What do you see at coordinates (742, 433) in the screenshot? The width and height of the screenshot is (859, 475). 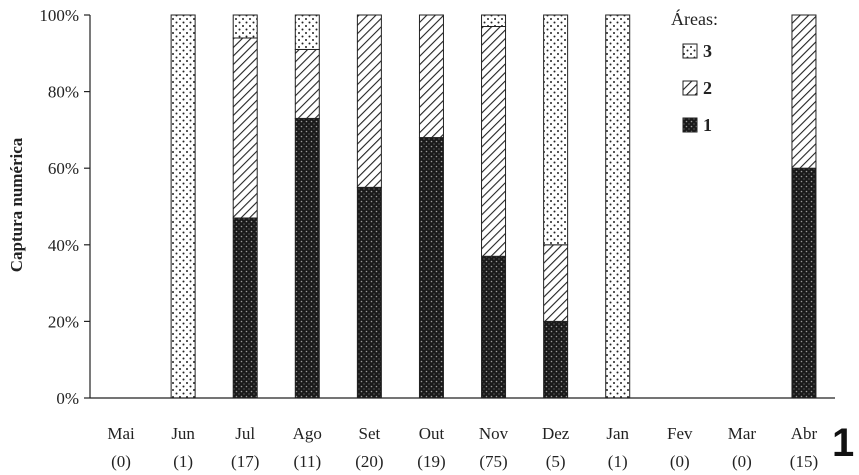 I see `x-tick-label: Mar` at bounding box center [742, 433].